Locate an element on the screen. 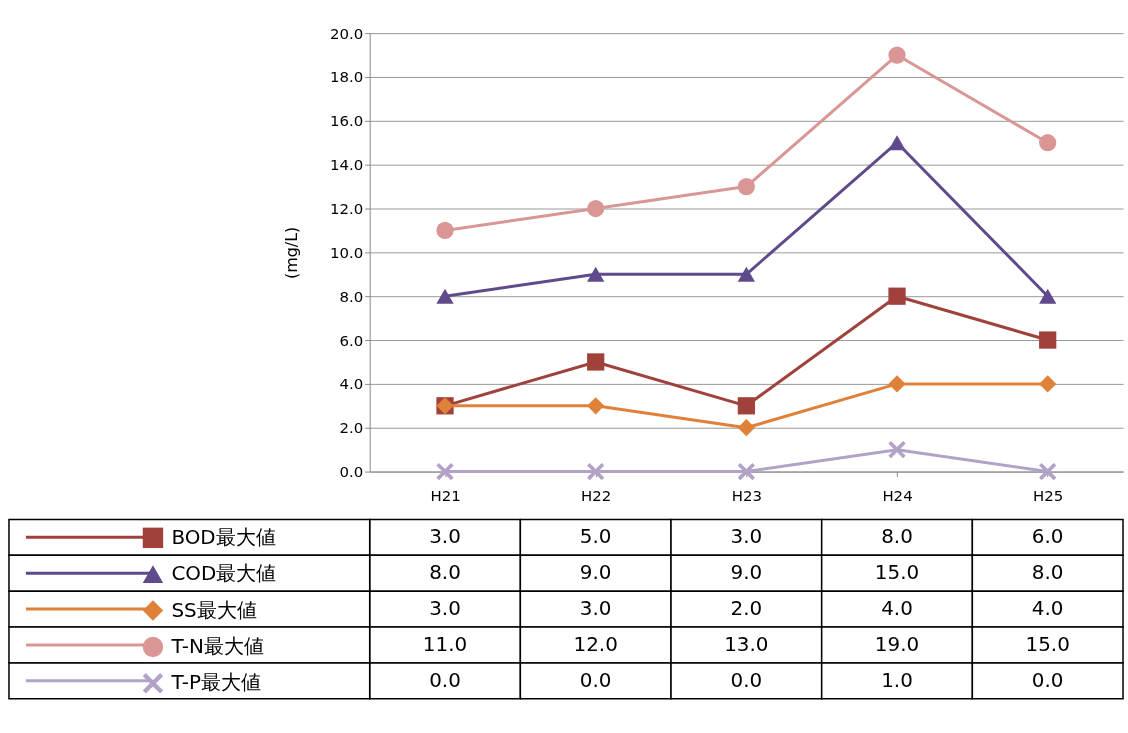  data-label: 5.0 is located at coordinates (595, 537).